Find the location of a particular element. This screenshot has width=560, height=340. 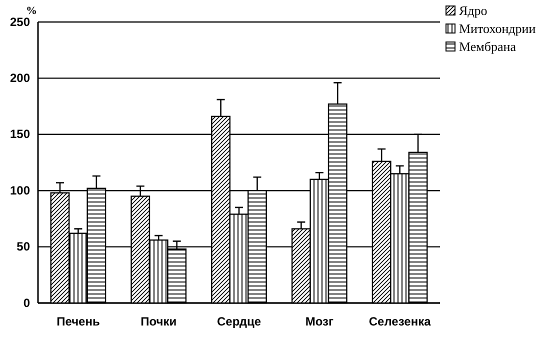

y-axis-title: % is located at coordinates (31, 11).